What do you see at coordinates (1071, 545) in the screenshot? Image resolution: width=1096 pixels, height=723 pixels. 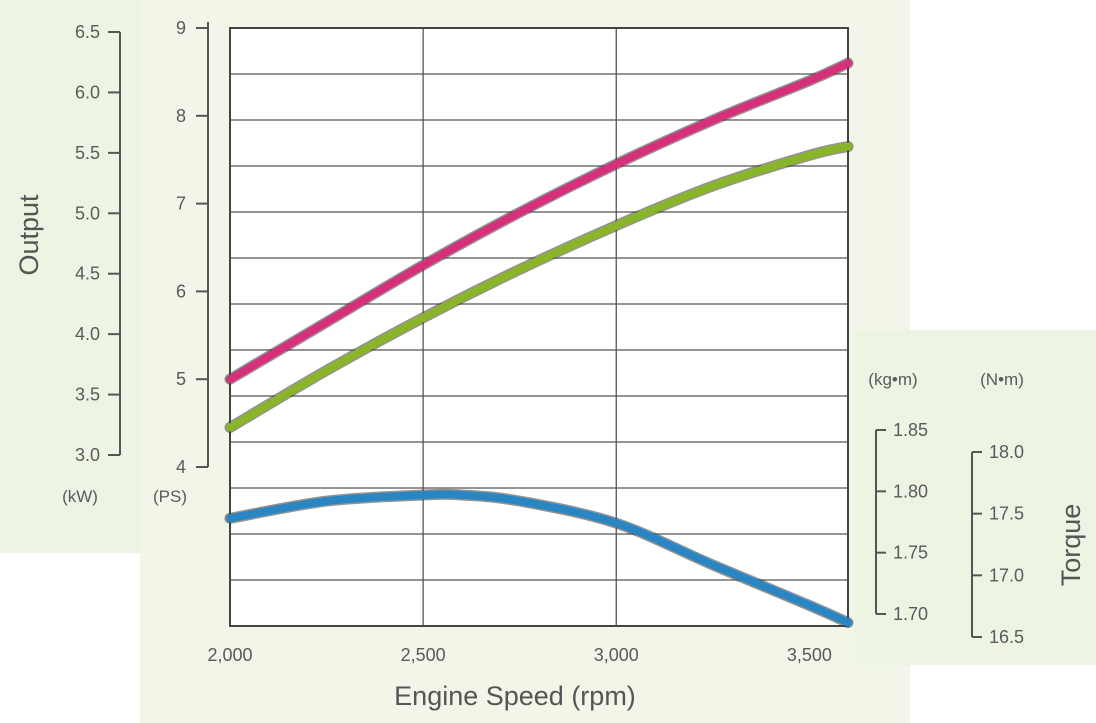 I see `torque-axis-title: Torque` at bounding box center [1071, 545].